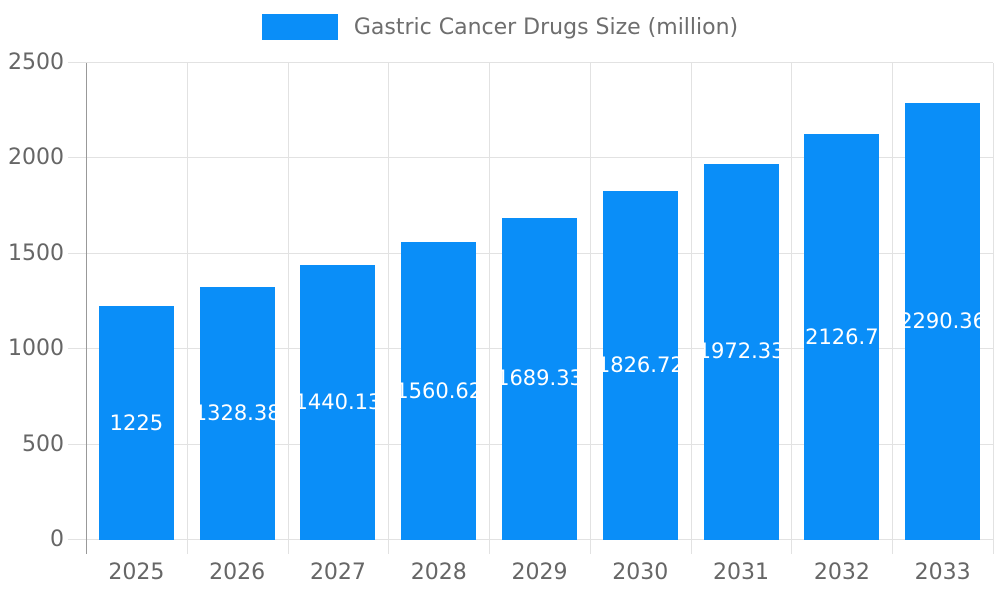  I want to click on x-axis-label-2033: 2033, so click(942, 572).